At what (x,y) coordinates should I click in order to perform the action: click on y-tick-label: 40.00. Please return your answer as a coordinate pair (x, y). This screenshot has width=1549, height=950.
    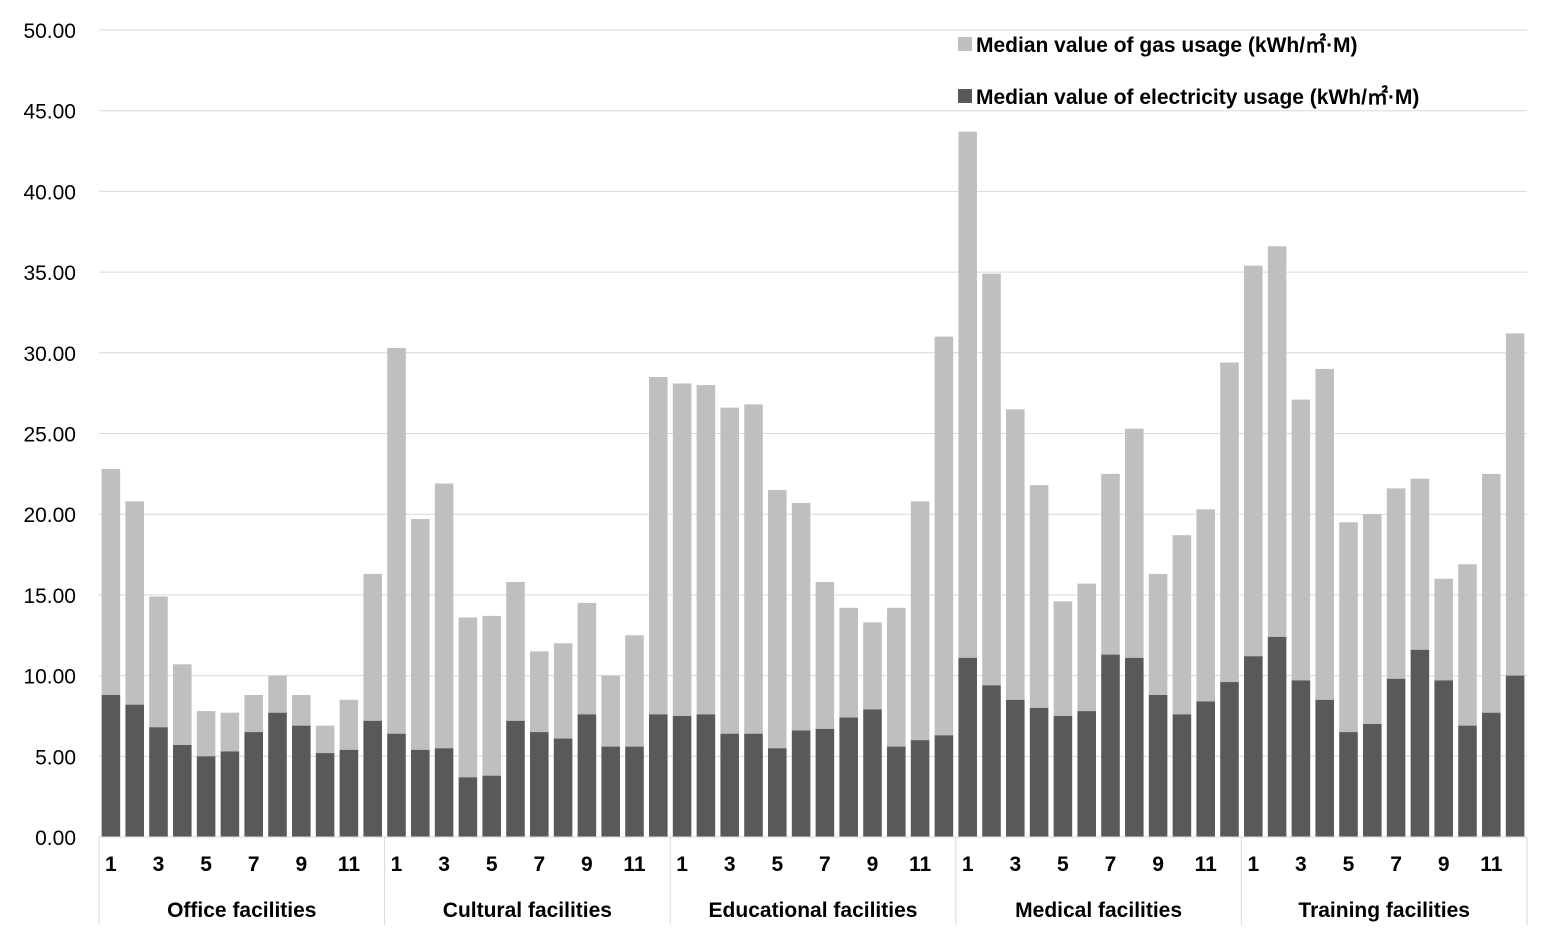
    Looking at the image, I should click on (49, 192).